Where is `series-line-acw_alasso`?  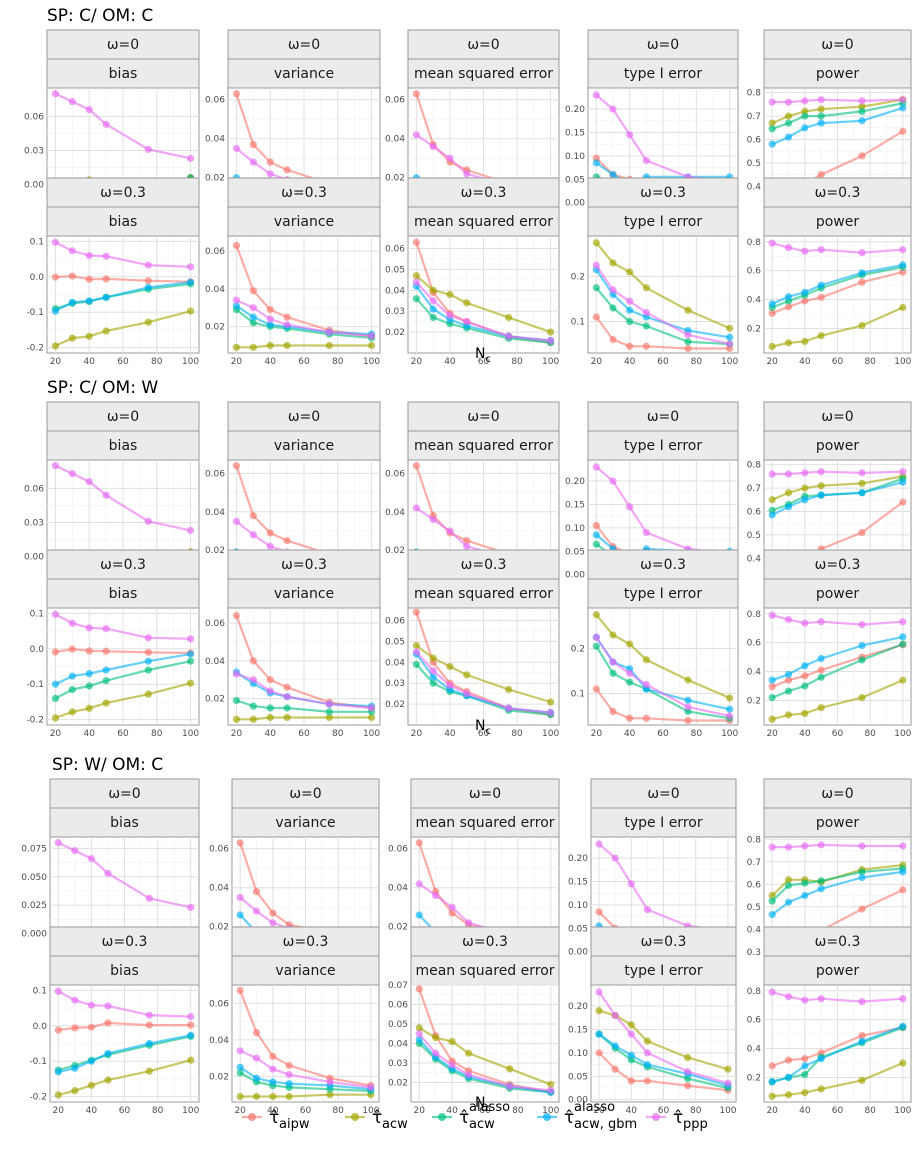 series-line-acw_alasso is located at coordinates (837, 884).